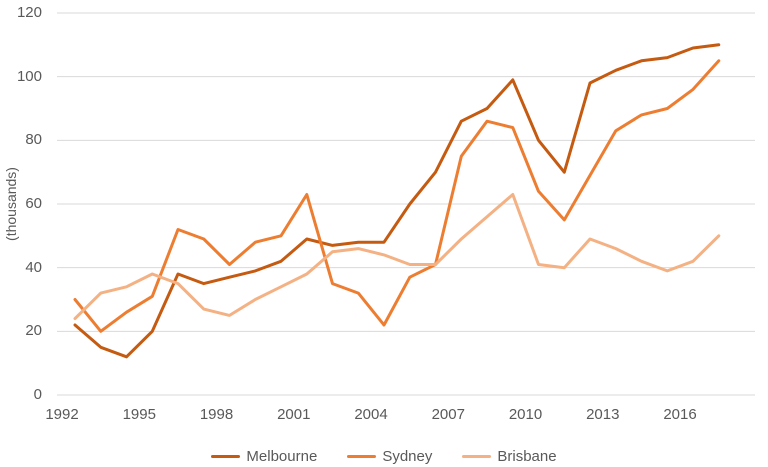 The image size is (768, 467). I want to click on legend-swatch-melbourne, so click(226, 456).